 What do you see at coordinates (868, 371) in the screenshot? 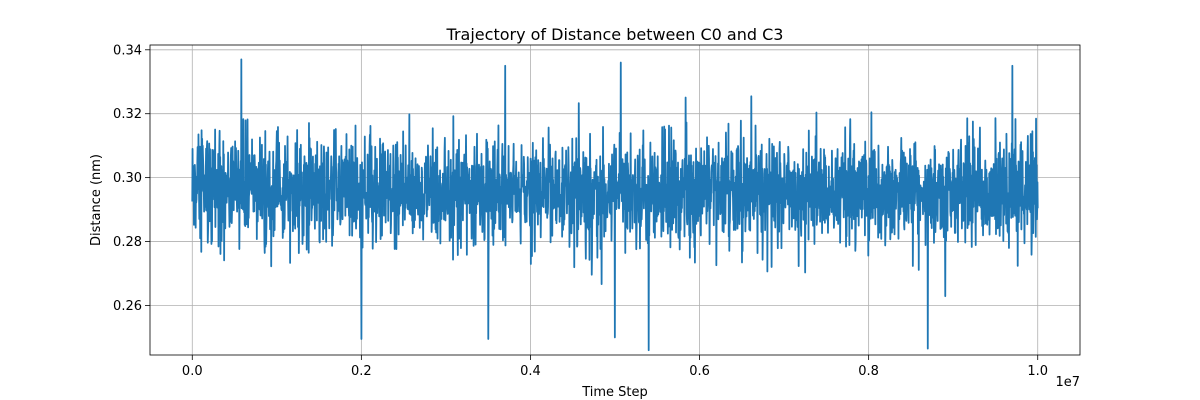
I see `x-tick-label: 0.8` at bounding box center [868, 371].